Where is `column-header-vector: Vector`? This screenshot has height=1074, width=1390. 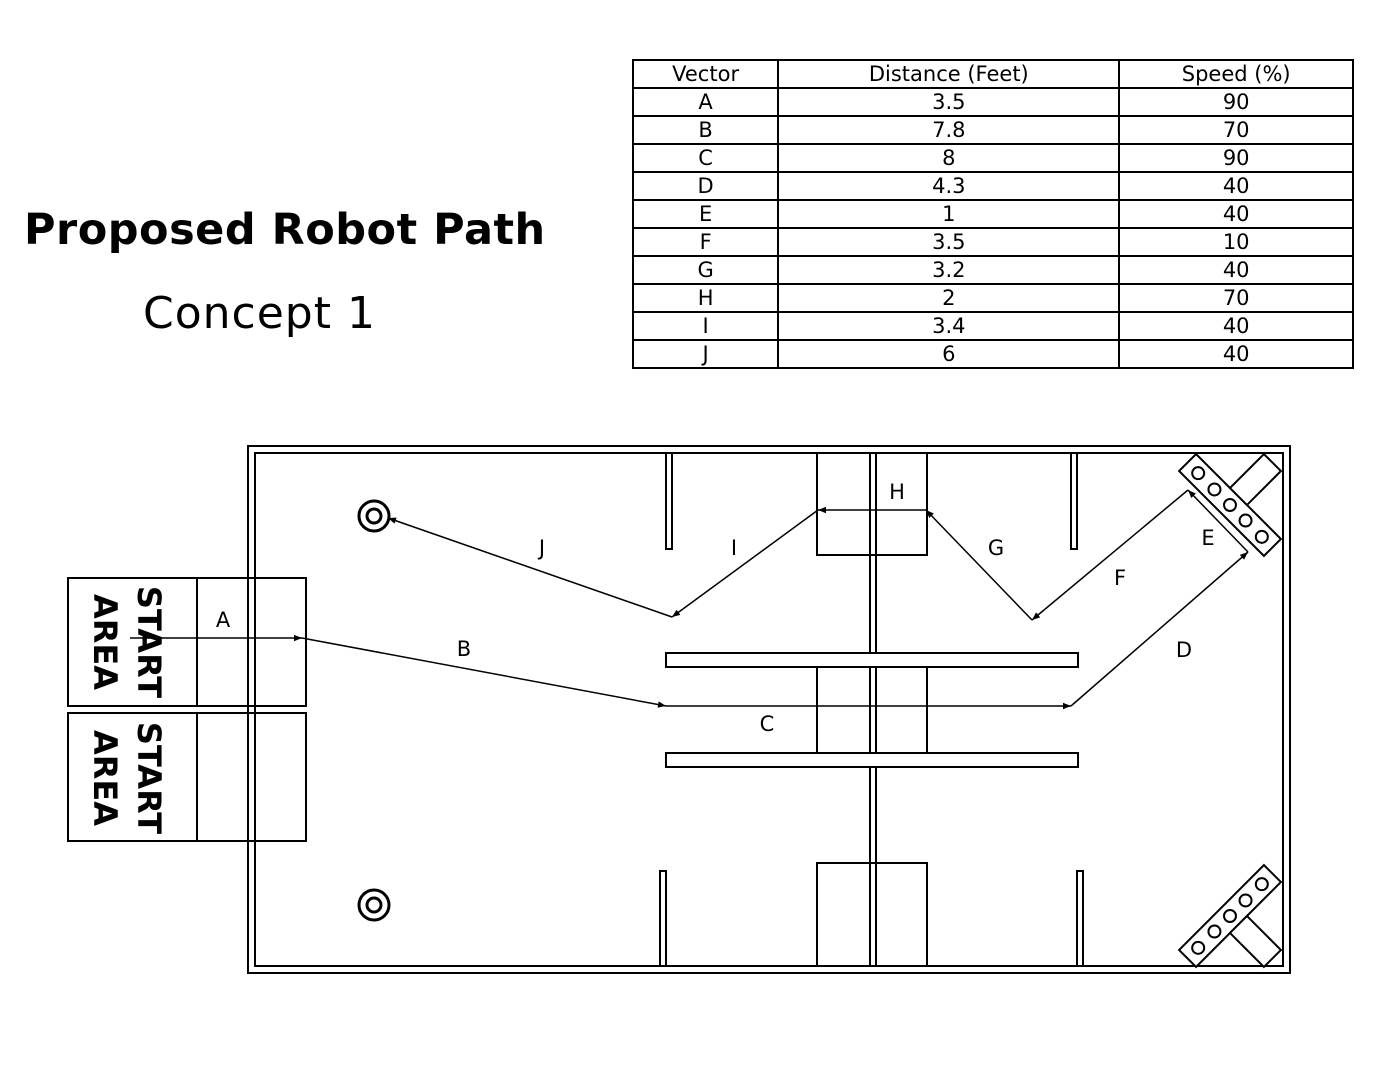 column-header-vector: Vector is located at coordinates (705, 74).